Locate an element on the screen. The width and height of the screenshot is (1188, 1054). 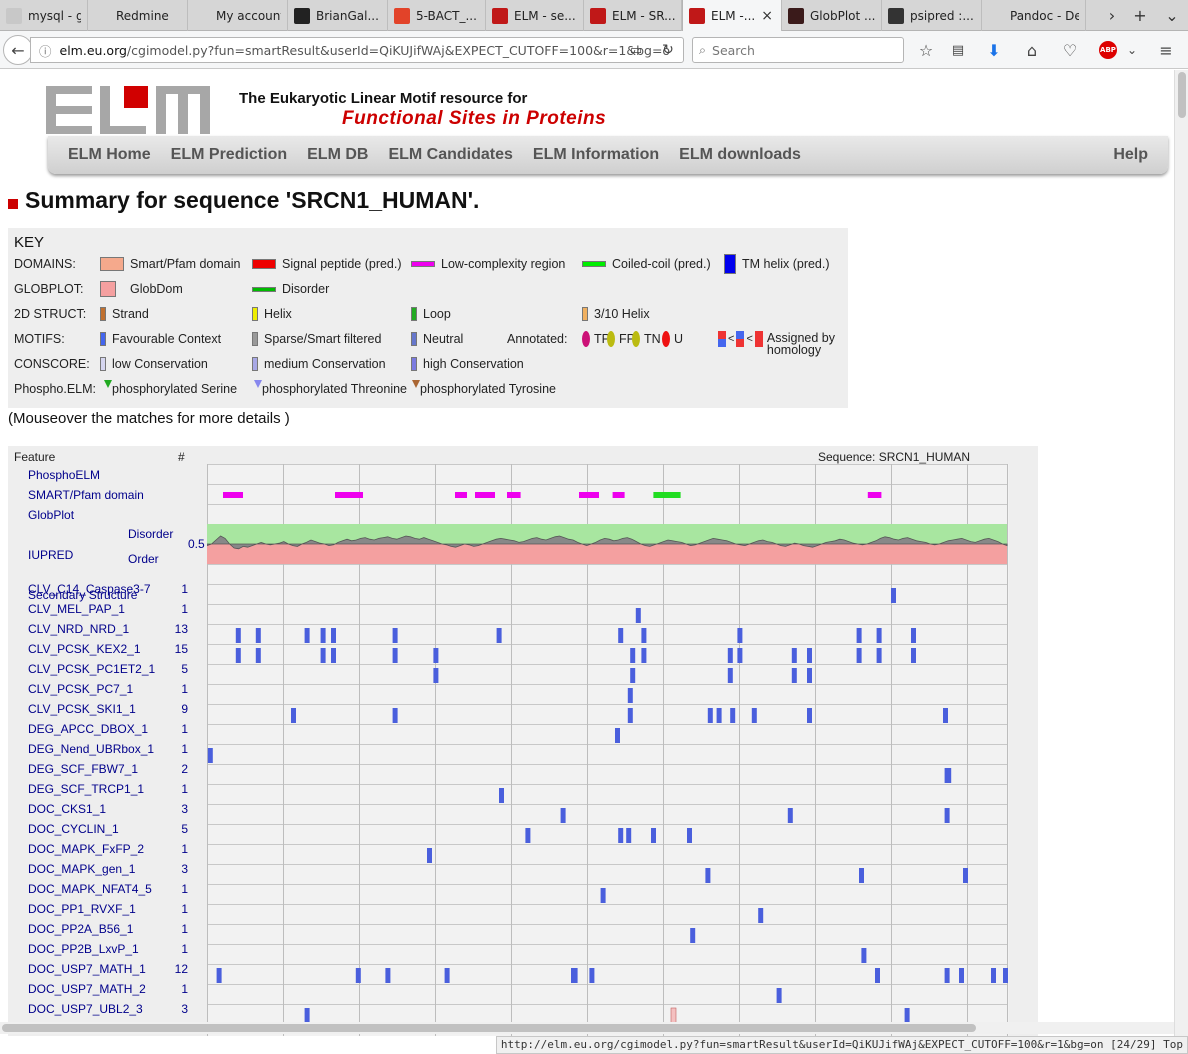
motif-name-link: DOC_MAPK_gen_1 is located at coordinates (82, 869).